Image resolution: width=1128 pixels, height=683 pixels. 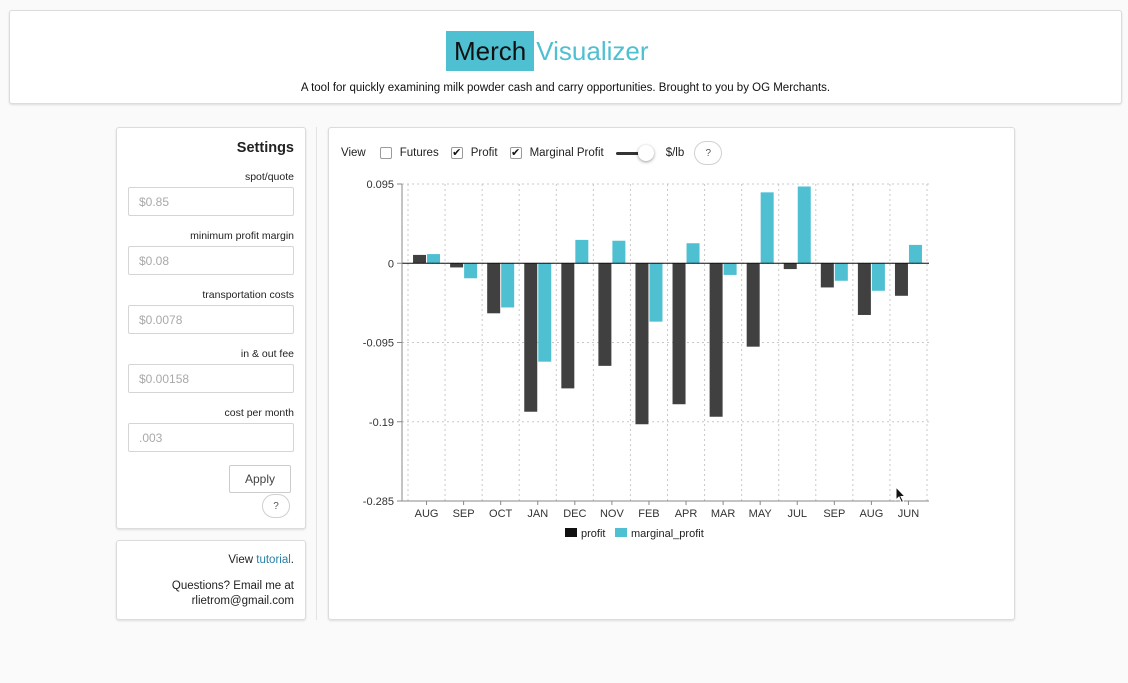 I want to click on y-tick-label: 0, so click(x=391, y=264).